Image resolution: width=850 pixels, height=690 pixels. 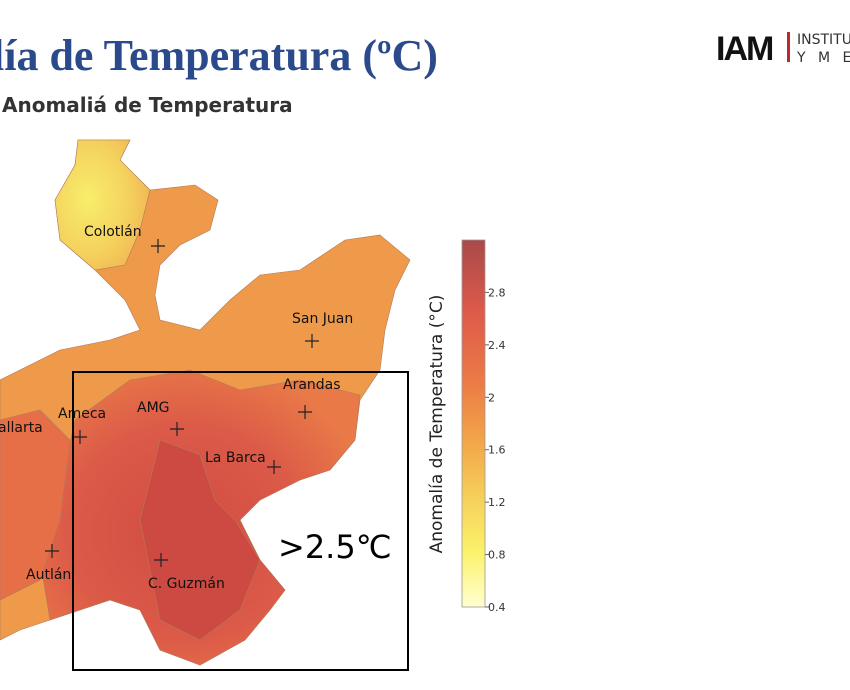 I want to click on city-label: San Juan, so click(x=322, y=319).